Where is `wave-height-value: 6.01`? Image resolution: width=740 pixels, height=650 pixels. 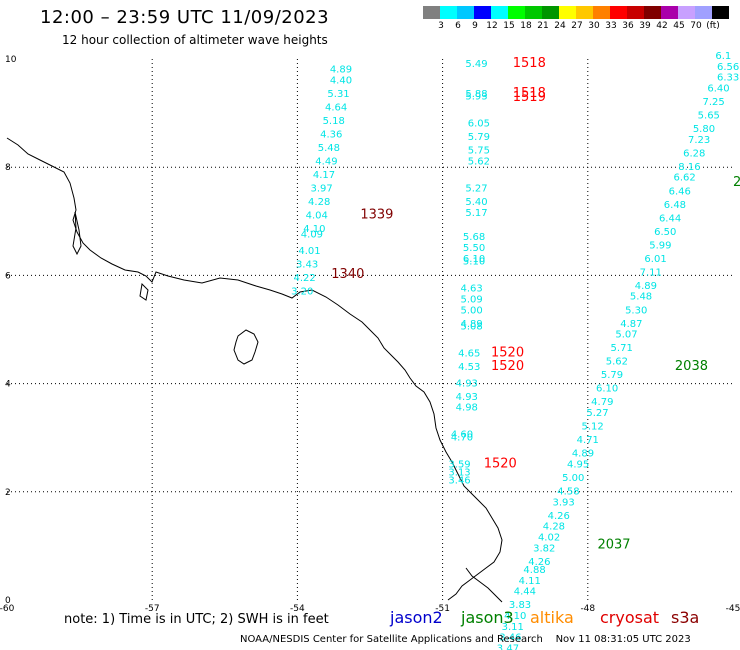 wave-height-value: 6.01 is located at coordinates (655, 259).